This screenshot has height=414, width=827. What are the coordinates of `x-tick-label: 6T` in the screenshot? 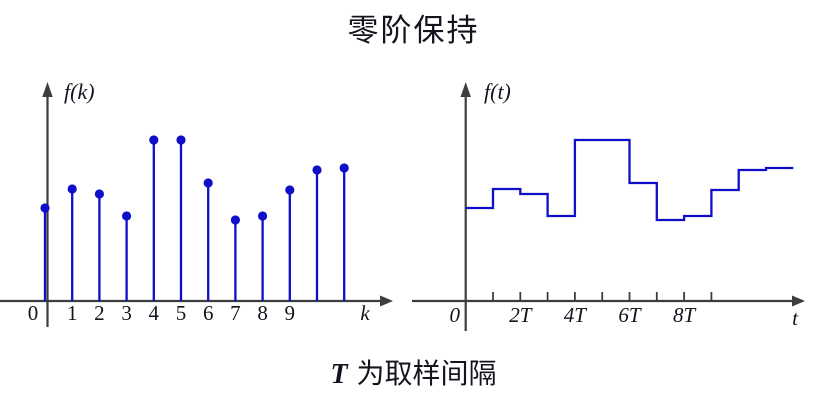 It's located at (630, 315).